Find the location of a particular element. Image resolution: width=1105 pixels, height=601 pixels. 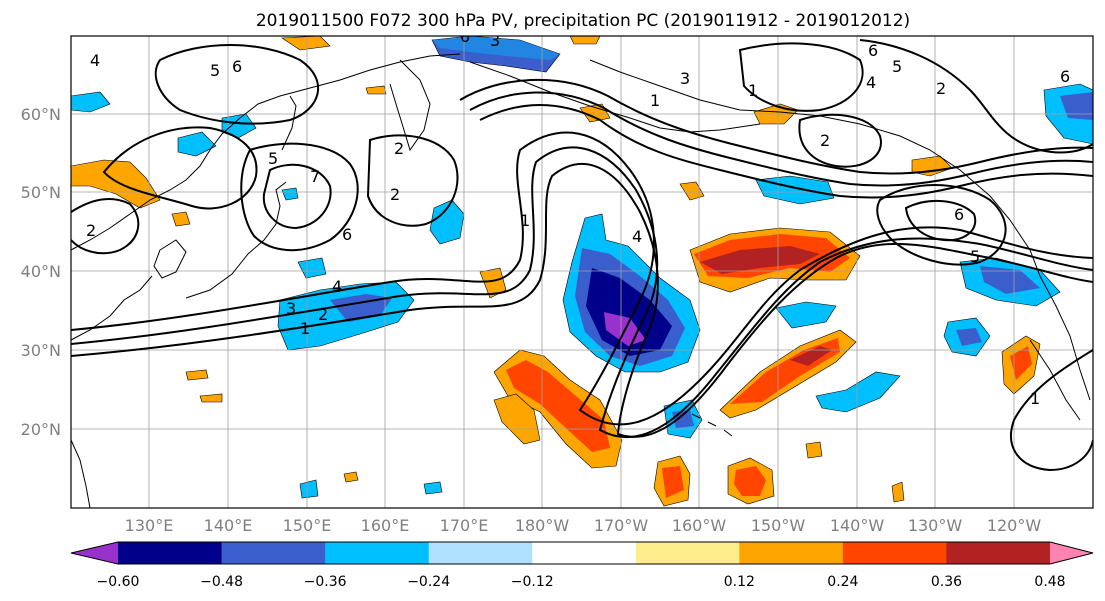

lon-label: 140°E is located at coordinates (228, 525).